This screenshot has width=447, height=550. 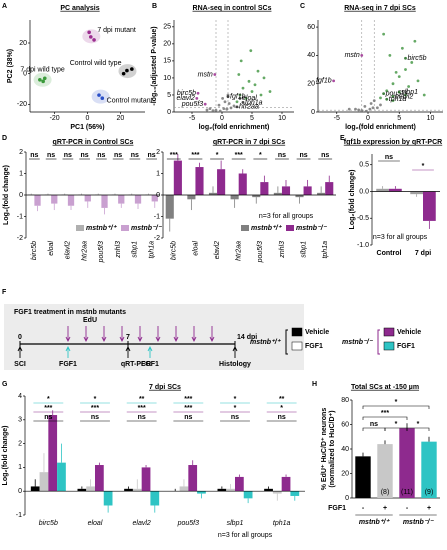 What do you see at coordinates (385, 387) in the screenshot?
I see `chart-title: Total SCs at -150 µm` at bounding box center [385, 387].